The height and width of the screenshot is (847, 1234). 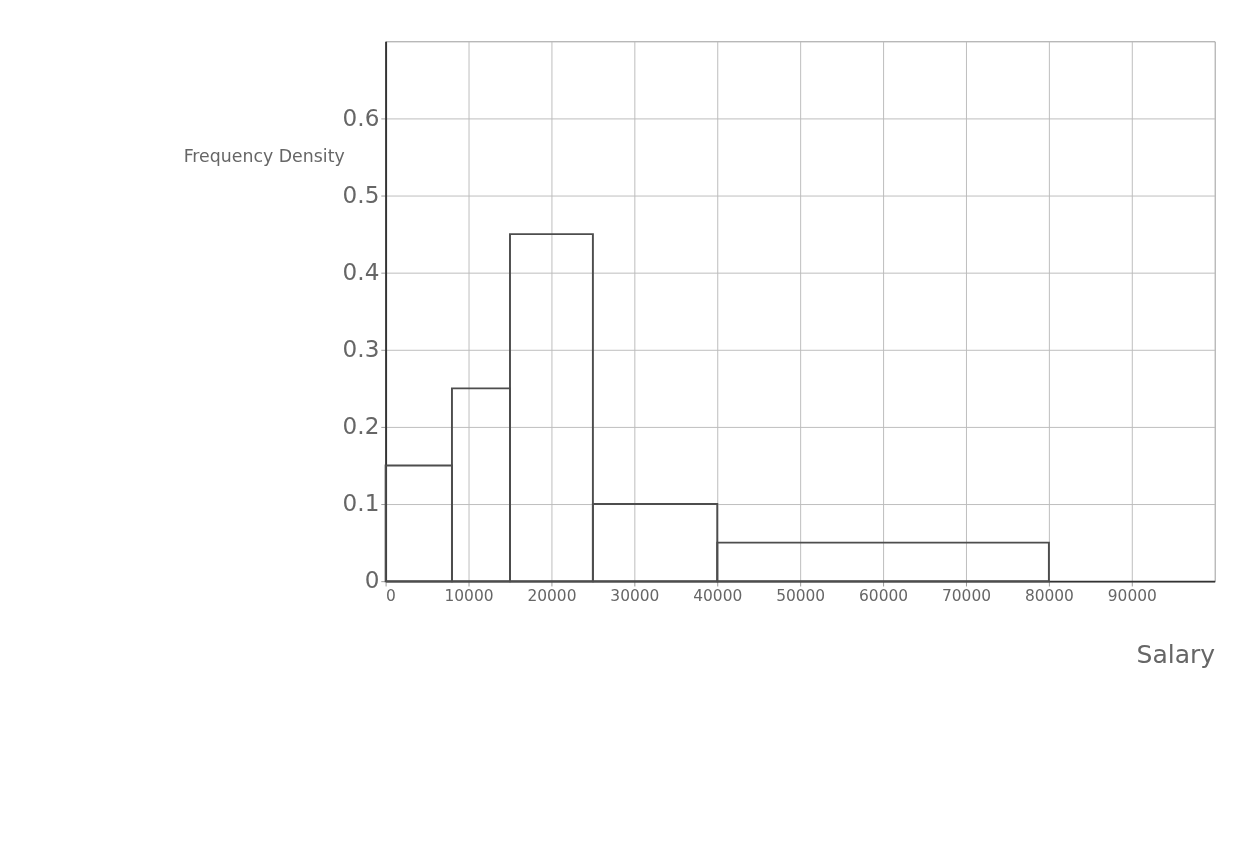 What do you see at coordinates (361, 349) in the screenshot?
I see `y-tick-label: 0.3` at bounding box center [361, 349].